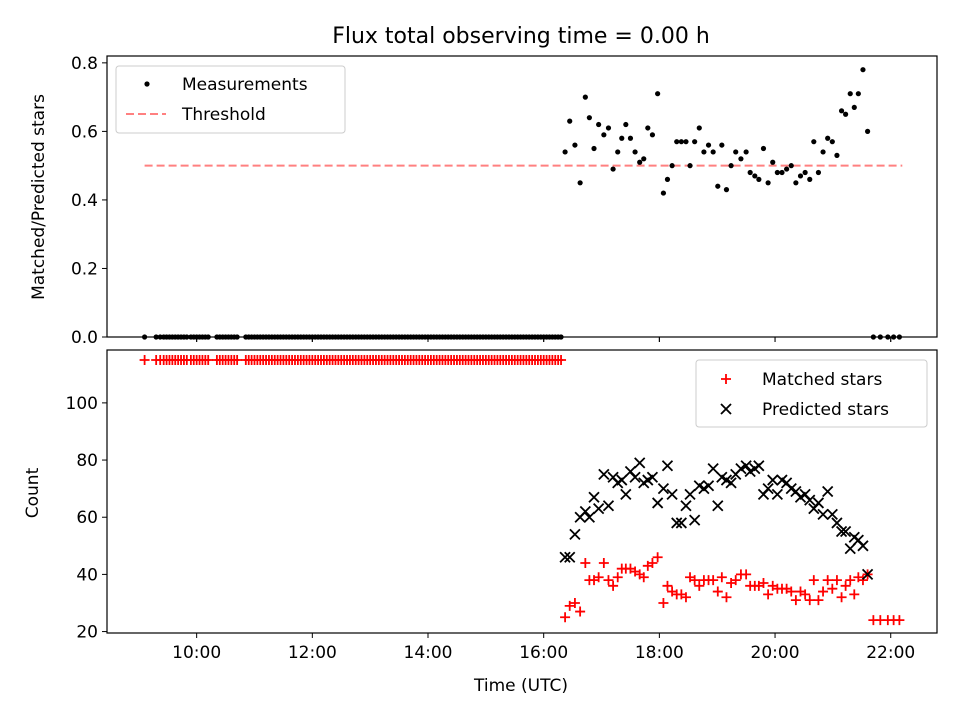 The height and width of the screenshot is (720, 960). I want to click on bottom-y-axis-label: Count, so click(33, 492).